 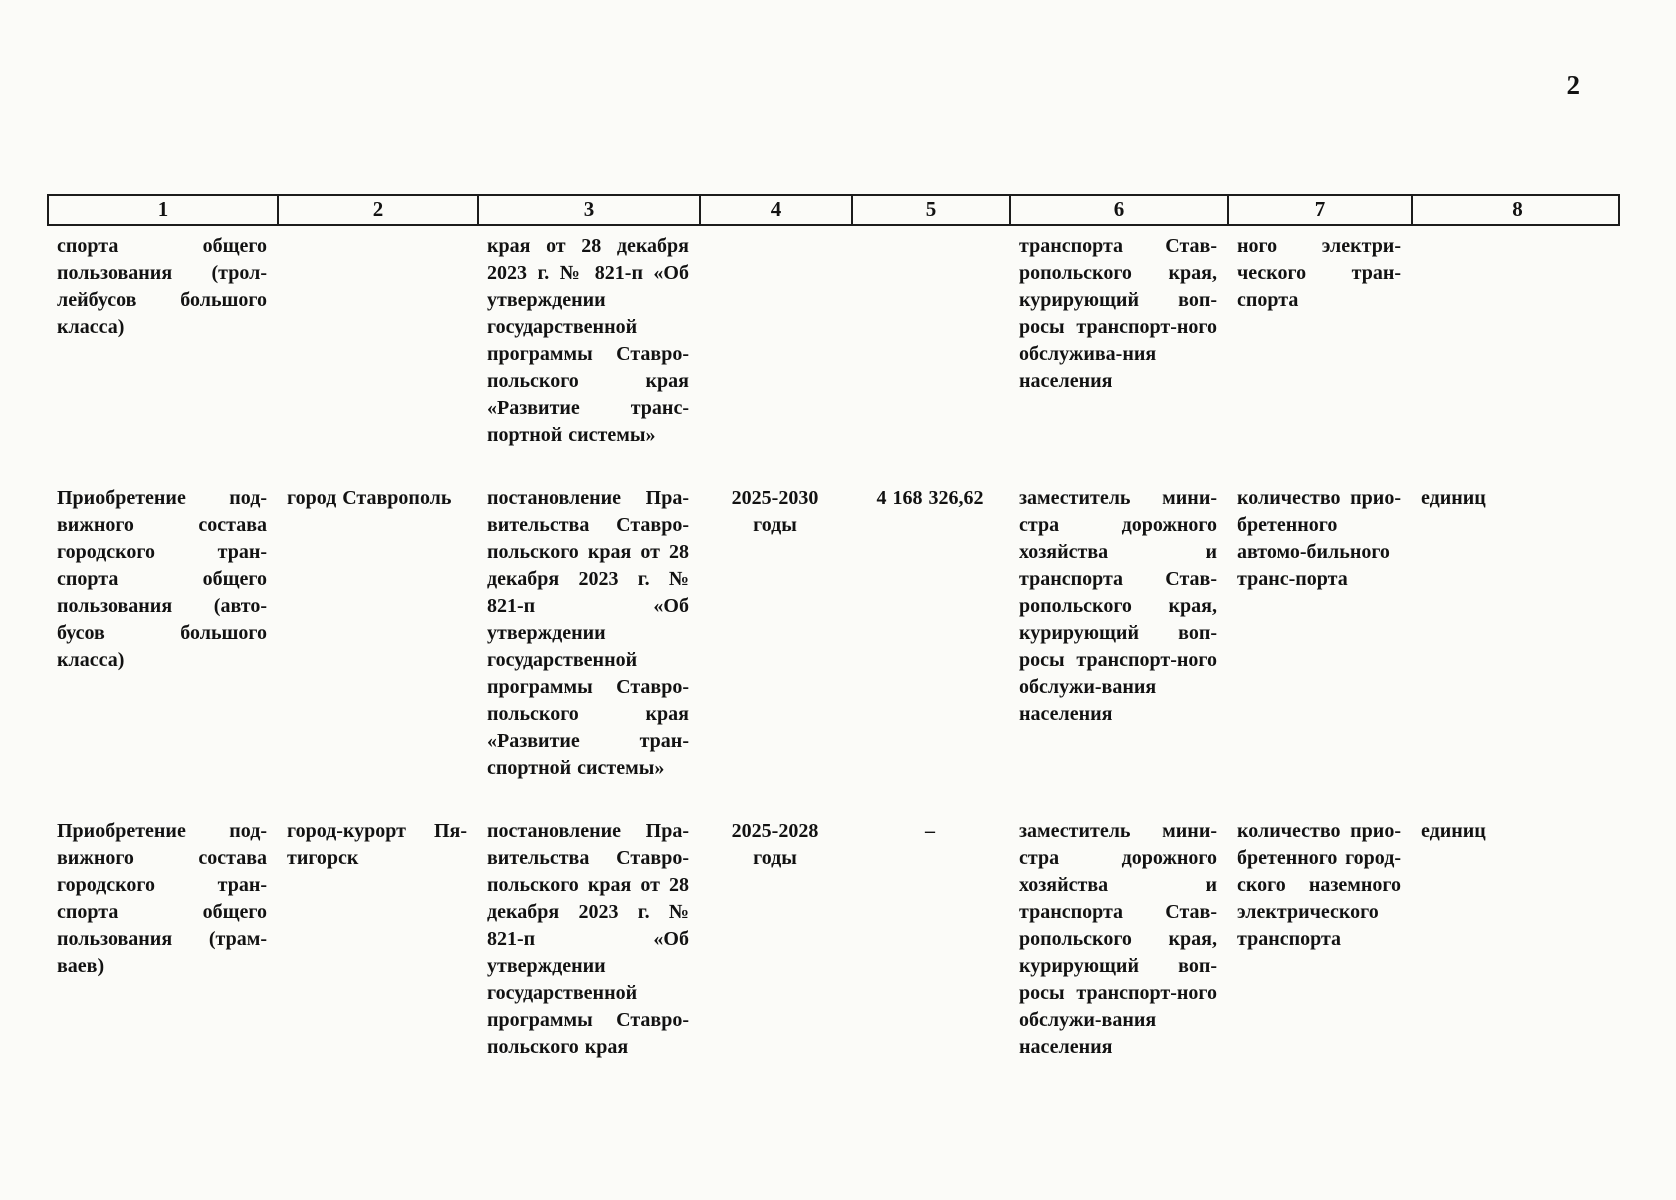 What do you see at coordinates (377, 844) in the screenshot?
I see `table-cell: город-курорт Пя-тигорск` at bounding box center [377, 844].